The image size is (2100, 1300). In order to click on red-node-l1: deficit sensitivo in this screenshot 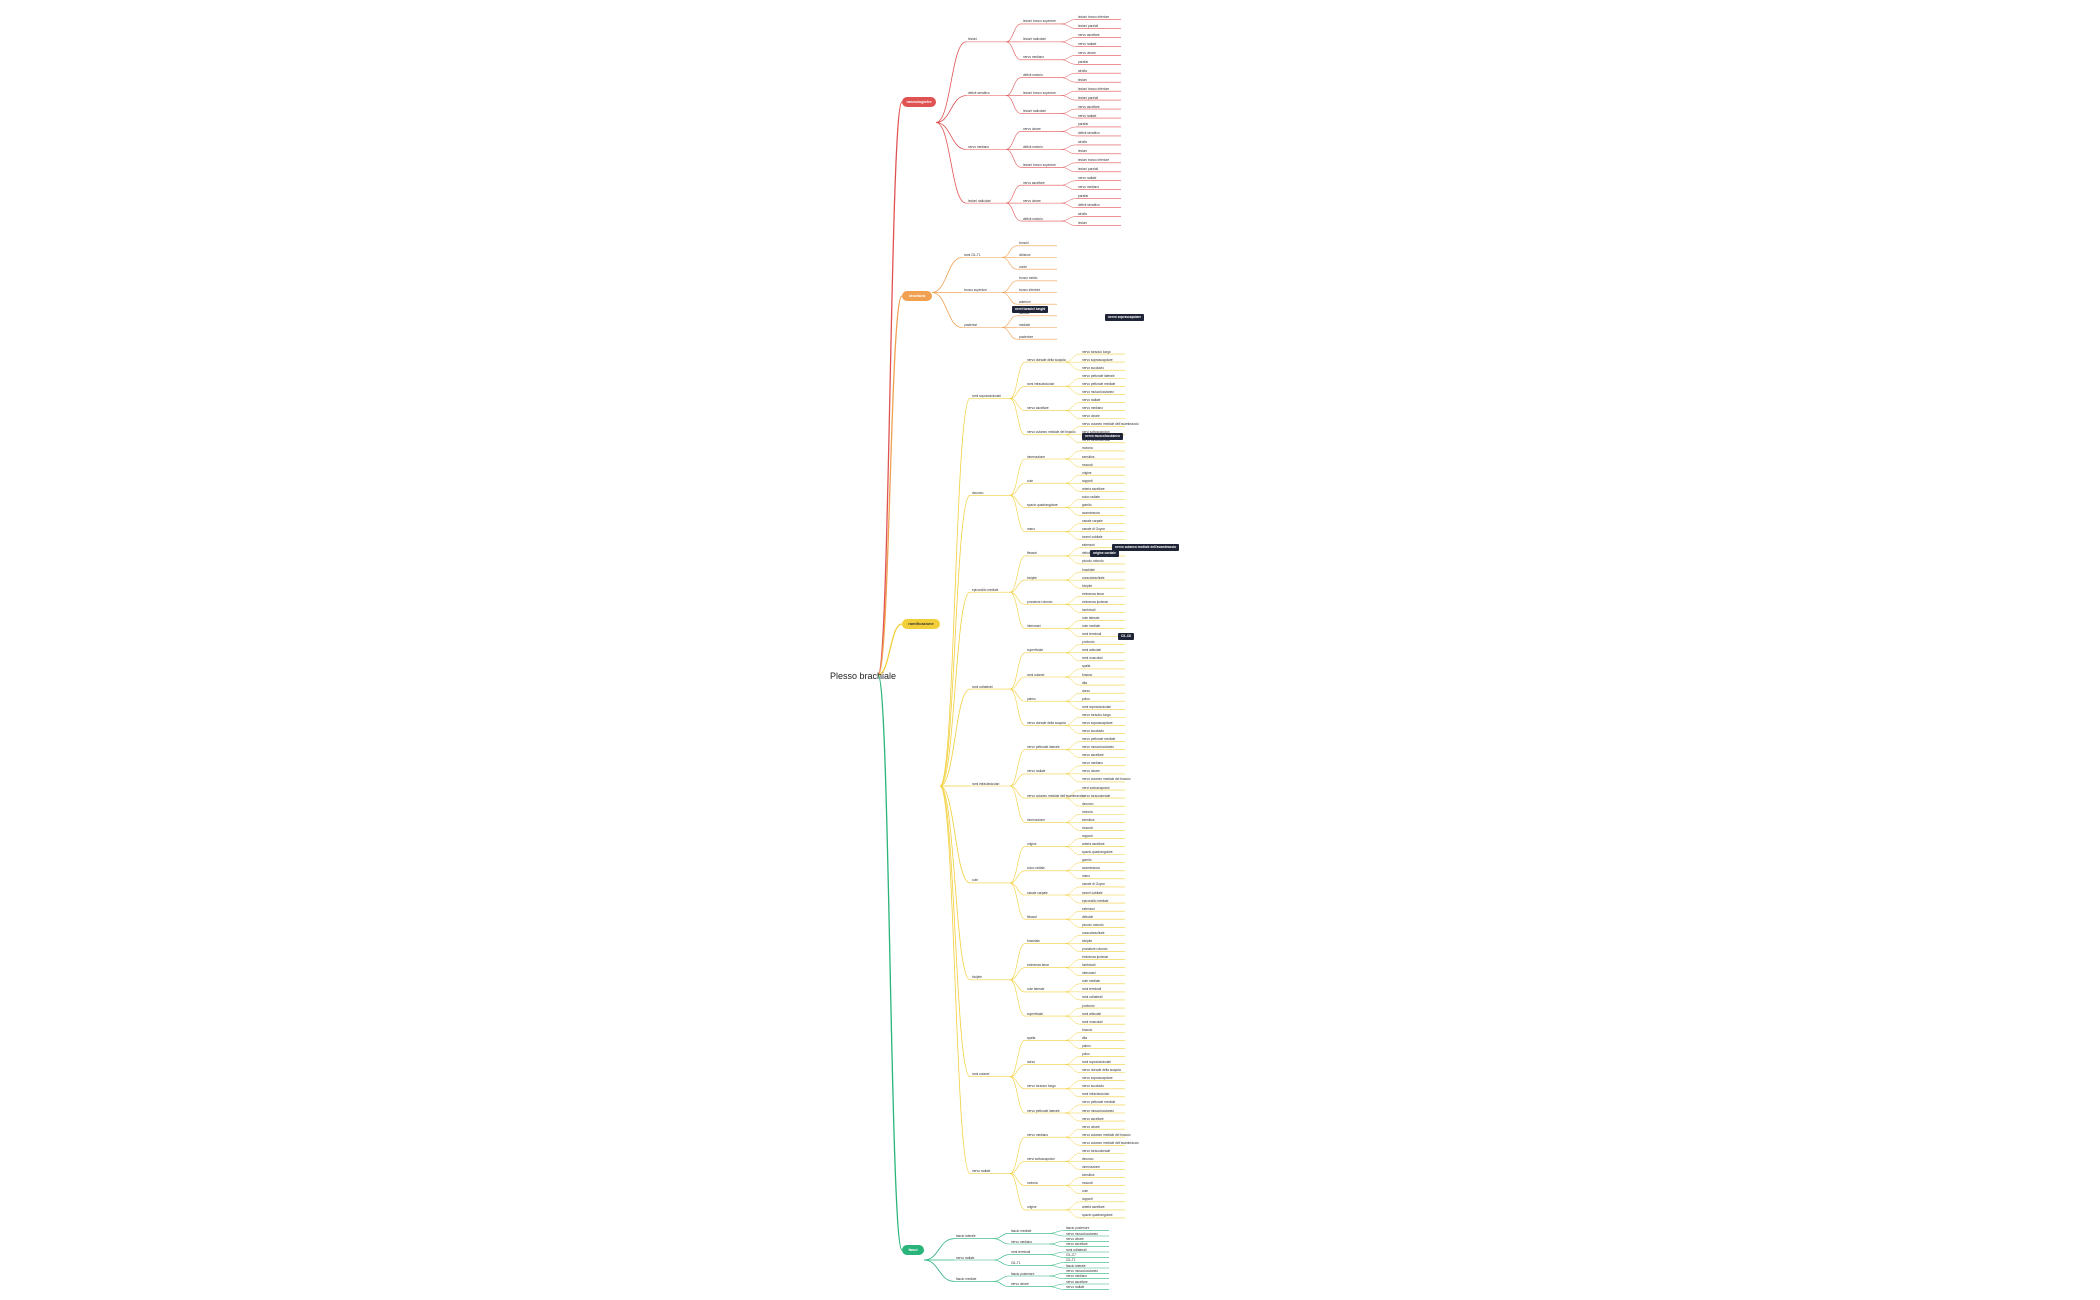, I will do `click(979, 93)`.